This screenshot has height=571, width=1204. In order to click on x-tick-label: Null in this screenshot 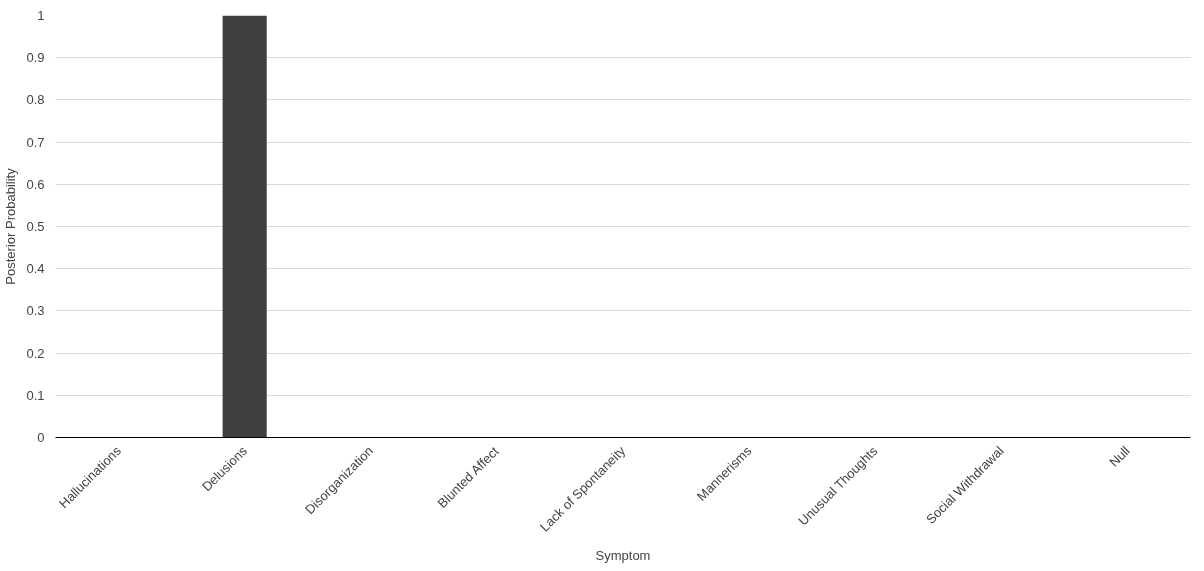, I will do `click(1119, 456)`.